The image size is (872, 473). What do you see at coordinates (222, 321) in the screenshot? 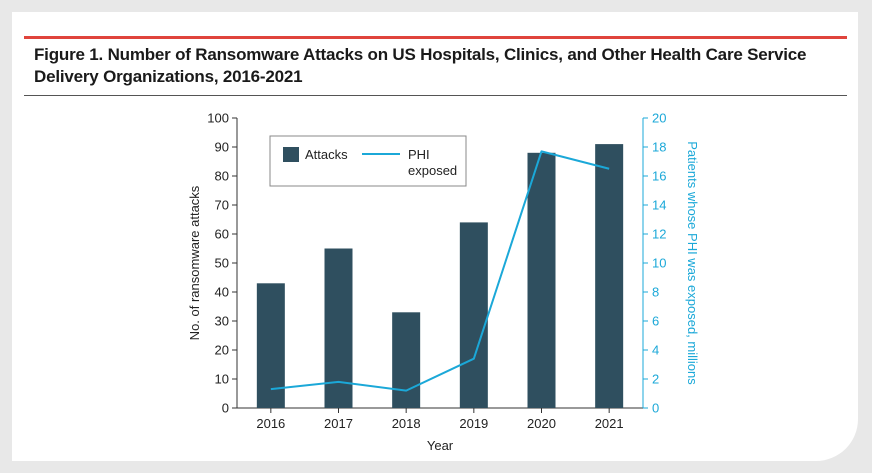
I see `left-tick-label: 30` at bounding box center [222, 321].